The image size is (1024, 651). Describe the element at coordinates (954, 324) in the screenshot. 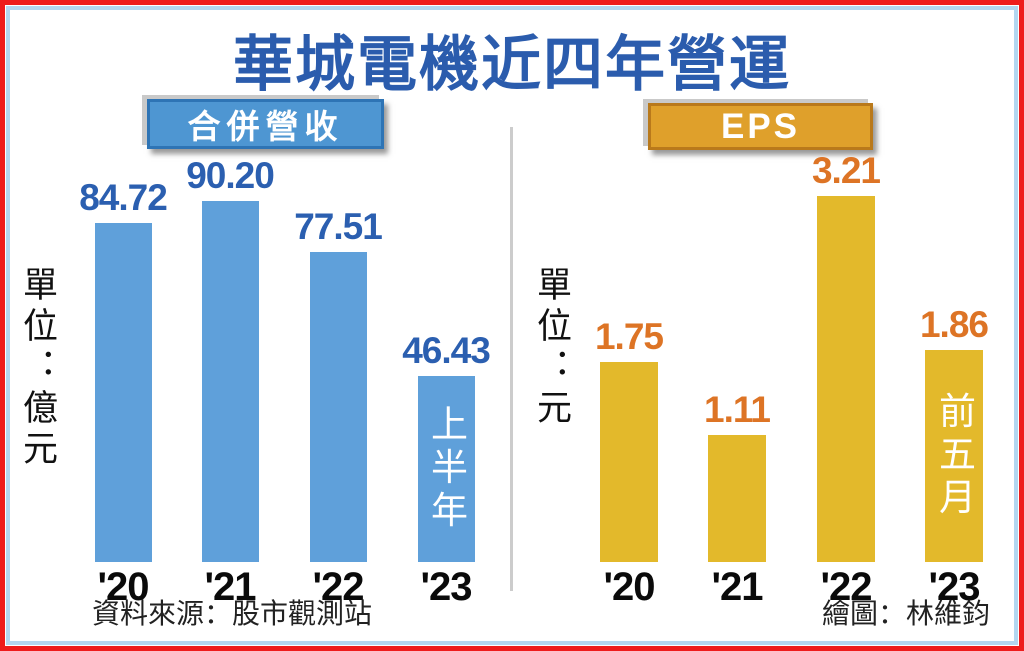

I see `bar-value-label: 1.86` at that location.